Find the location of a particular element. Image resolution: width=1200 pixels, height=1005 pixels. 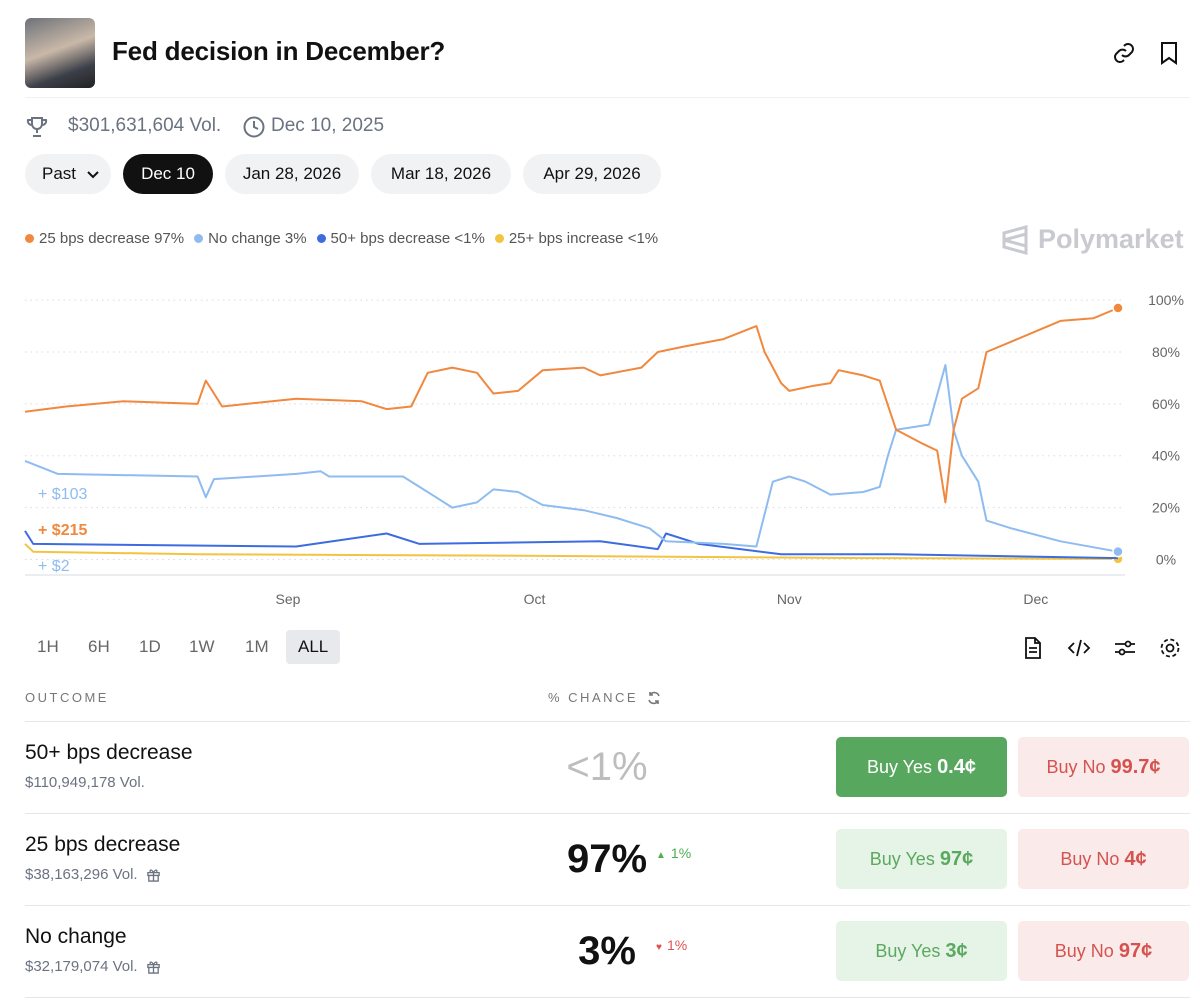

legend-name: 25 bps decrease is located at coordinates (94, 238).